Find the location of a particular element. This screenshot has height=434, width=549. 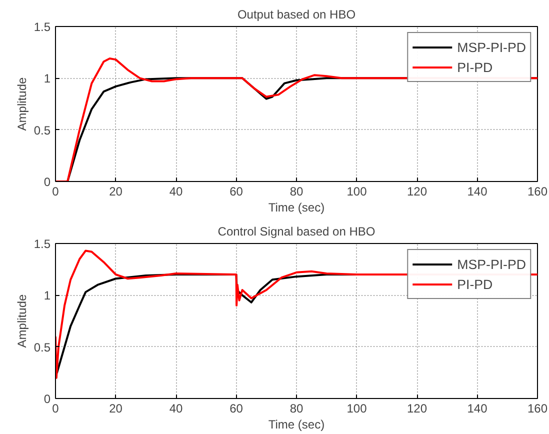

chart-title: Control Signal based on HBO is located at coordinates (297, 231).